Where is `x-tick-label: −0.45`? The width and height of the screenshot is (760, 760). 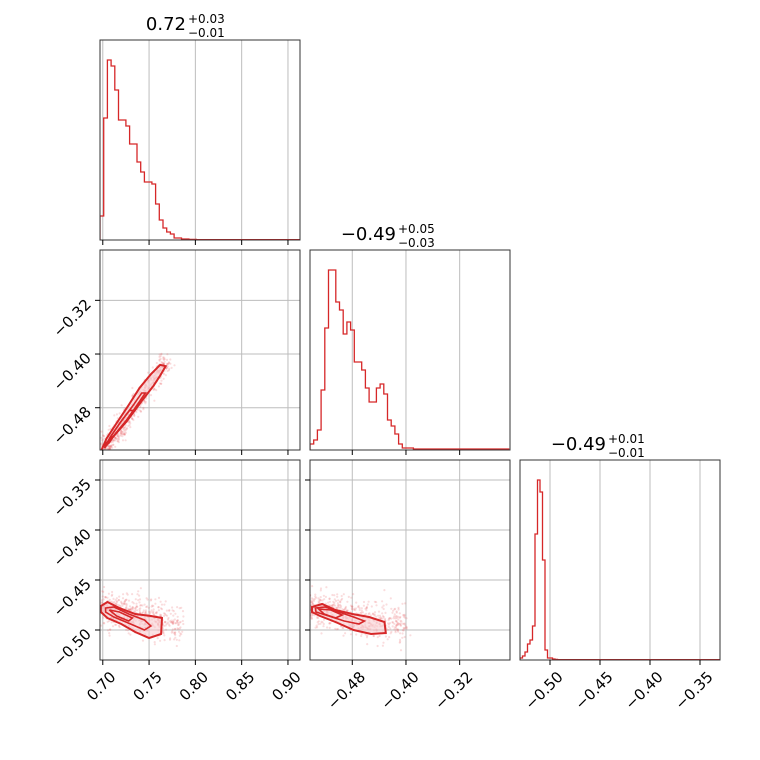
x-tick-label: −0.45 is located at coordinates (594, 690).